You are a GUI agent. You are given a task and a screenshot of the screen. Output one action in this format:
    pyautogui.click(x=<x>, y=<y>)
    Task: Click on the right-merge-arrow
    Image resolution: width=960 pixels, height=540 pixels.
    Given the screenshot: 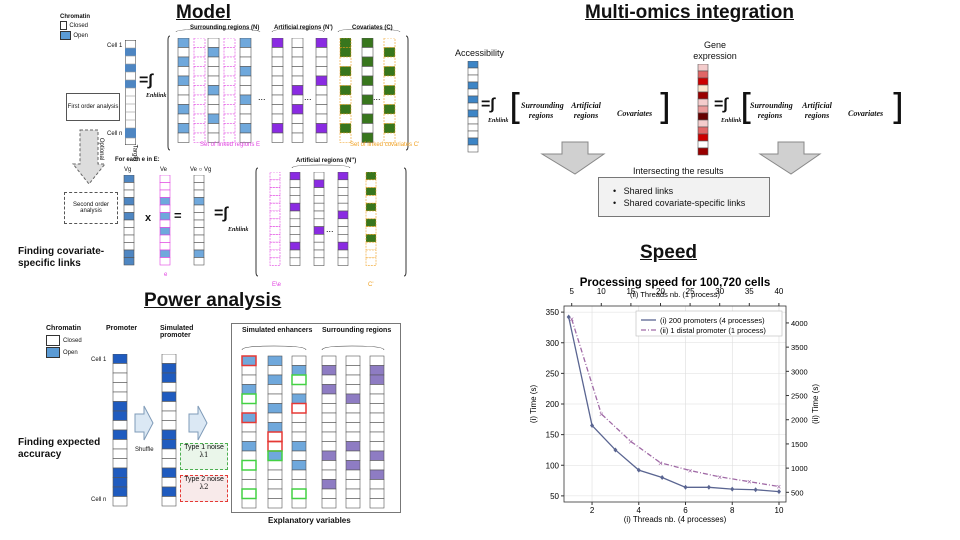 What is the action you would take?
    pyautogui.click(x=790, y=158)
    